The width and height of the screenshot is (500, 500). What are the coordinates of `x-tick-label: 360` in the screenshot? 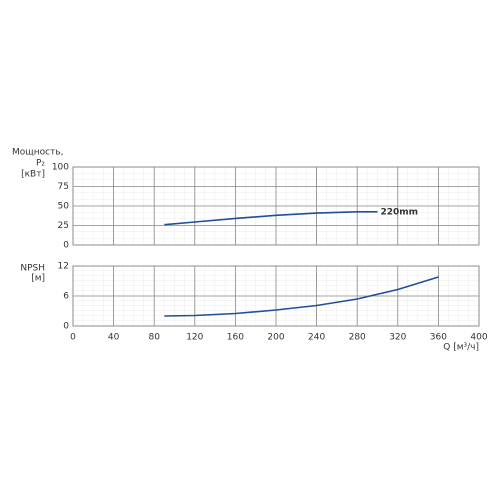 It's located at (438, 338).